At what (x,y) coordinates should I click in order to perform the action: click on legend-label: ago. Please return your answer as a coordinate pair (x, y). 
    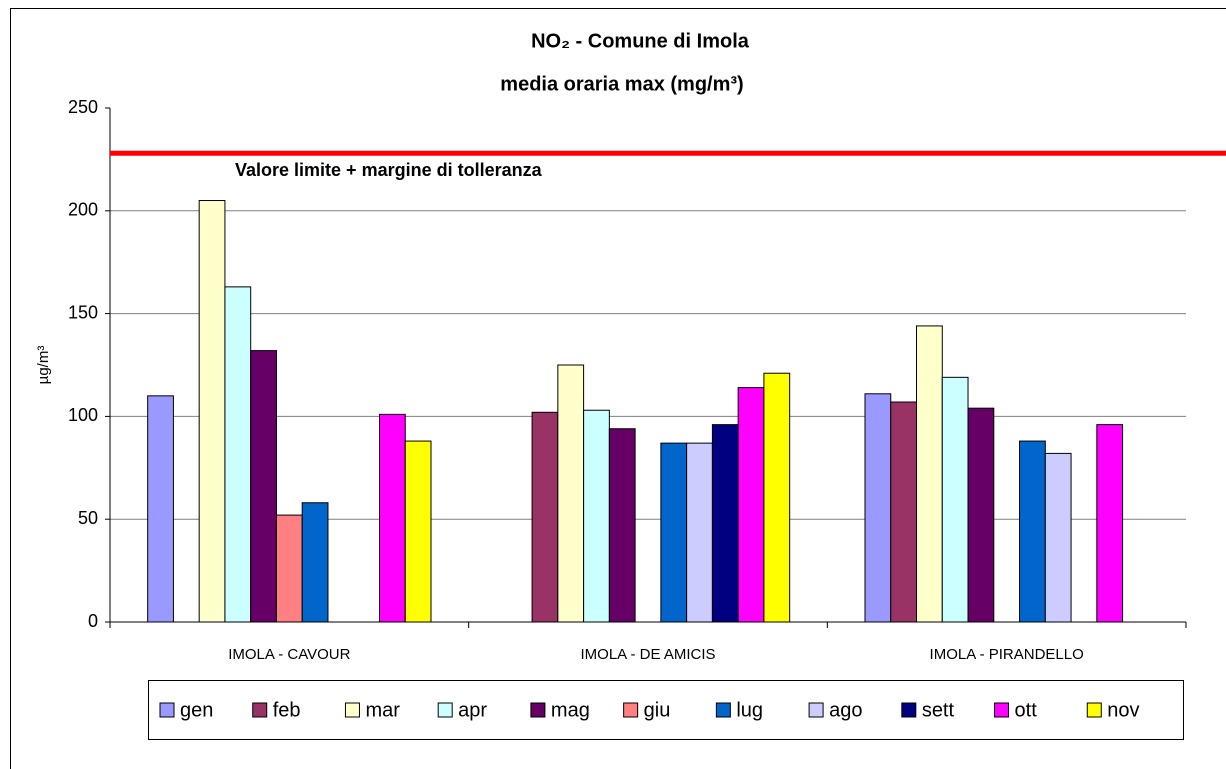
    Looking at the image, I should click on (845, 710).